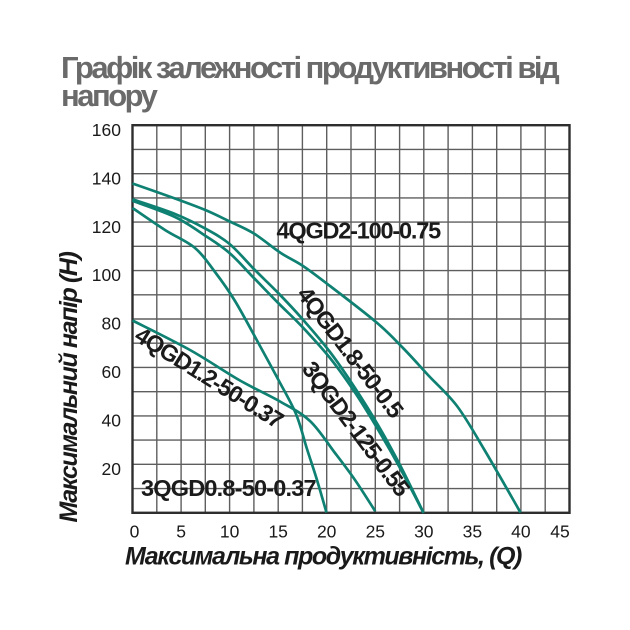 The width and height of the screenshot is (630, 630). What do you see at coordinates (106, 130) in the screenshot?
I see `svg-text: 160` at bounding box center [106, 130].